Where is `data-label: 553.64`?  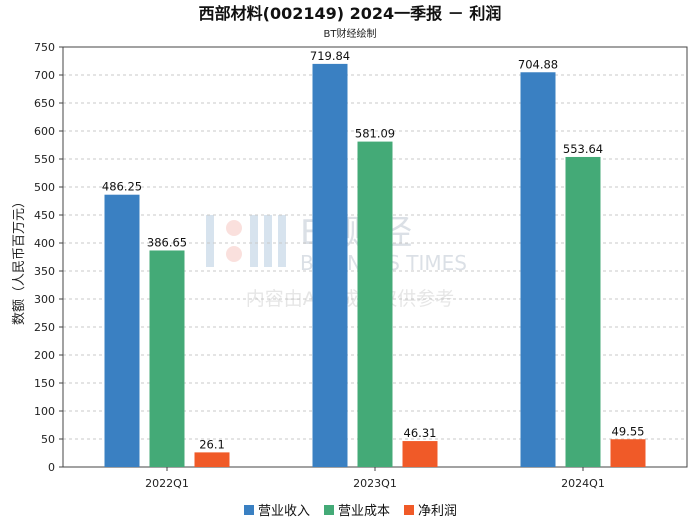
data-label: 553.64 is located at coordinates (583, 149).